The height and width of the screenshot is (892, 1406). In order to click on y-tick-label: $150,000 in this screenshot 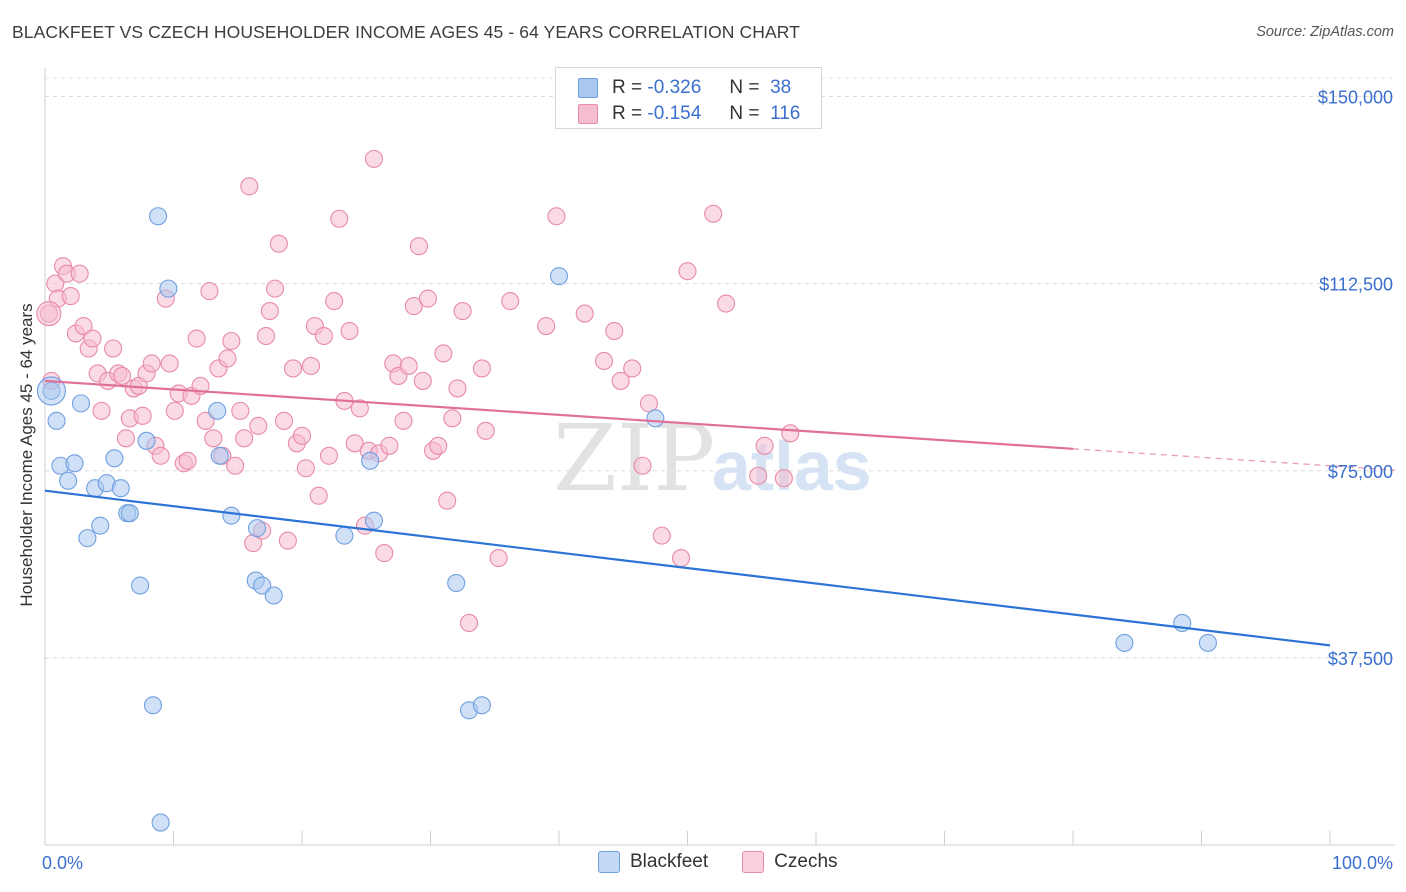, I will do `click(1355, 98)`.